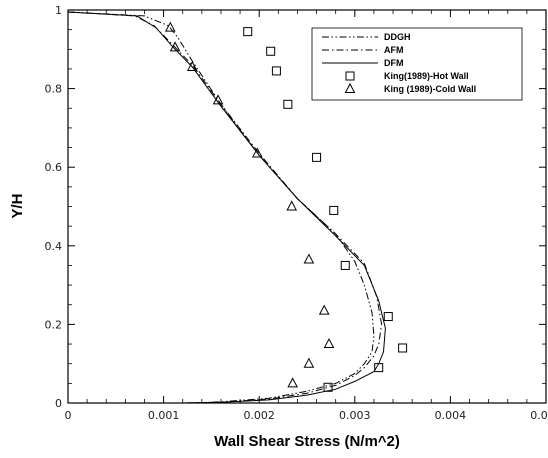 This screenshot has width=548, height=458. Describe the element at coordinates (54, 167) in the screenshot. I see `y-tick-label: 0.6` at that location.